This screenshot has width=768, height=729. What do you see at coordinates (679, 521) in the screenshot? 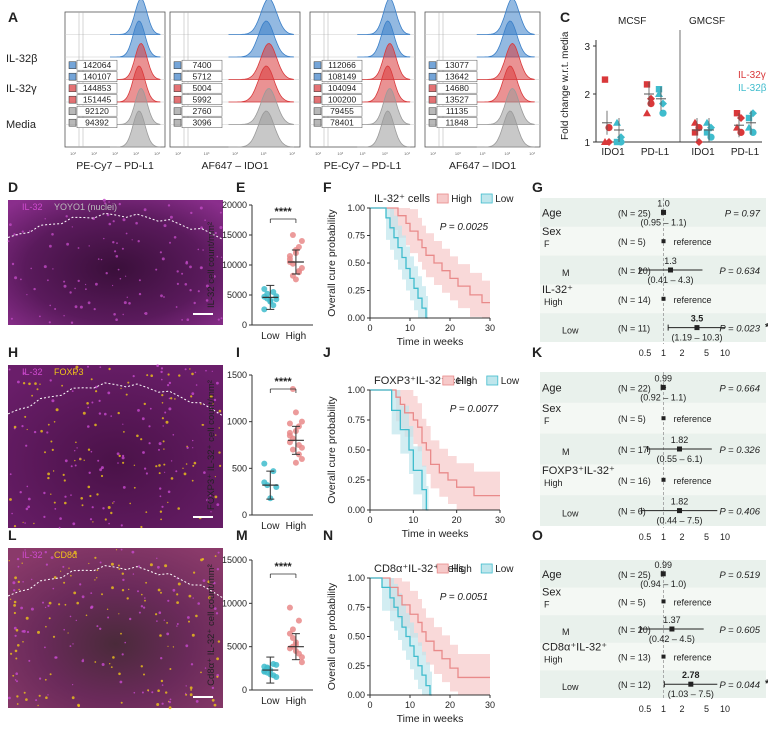
I see `forest-ci-text: (0.44 – 7.5)` at bounding box center [679, 521].